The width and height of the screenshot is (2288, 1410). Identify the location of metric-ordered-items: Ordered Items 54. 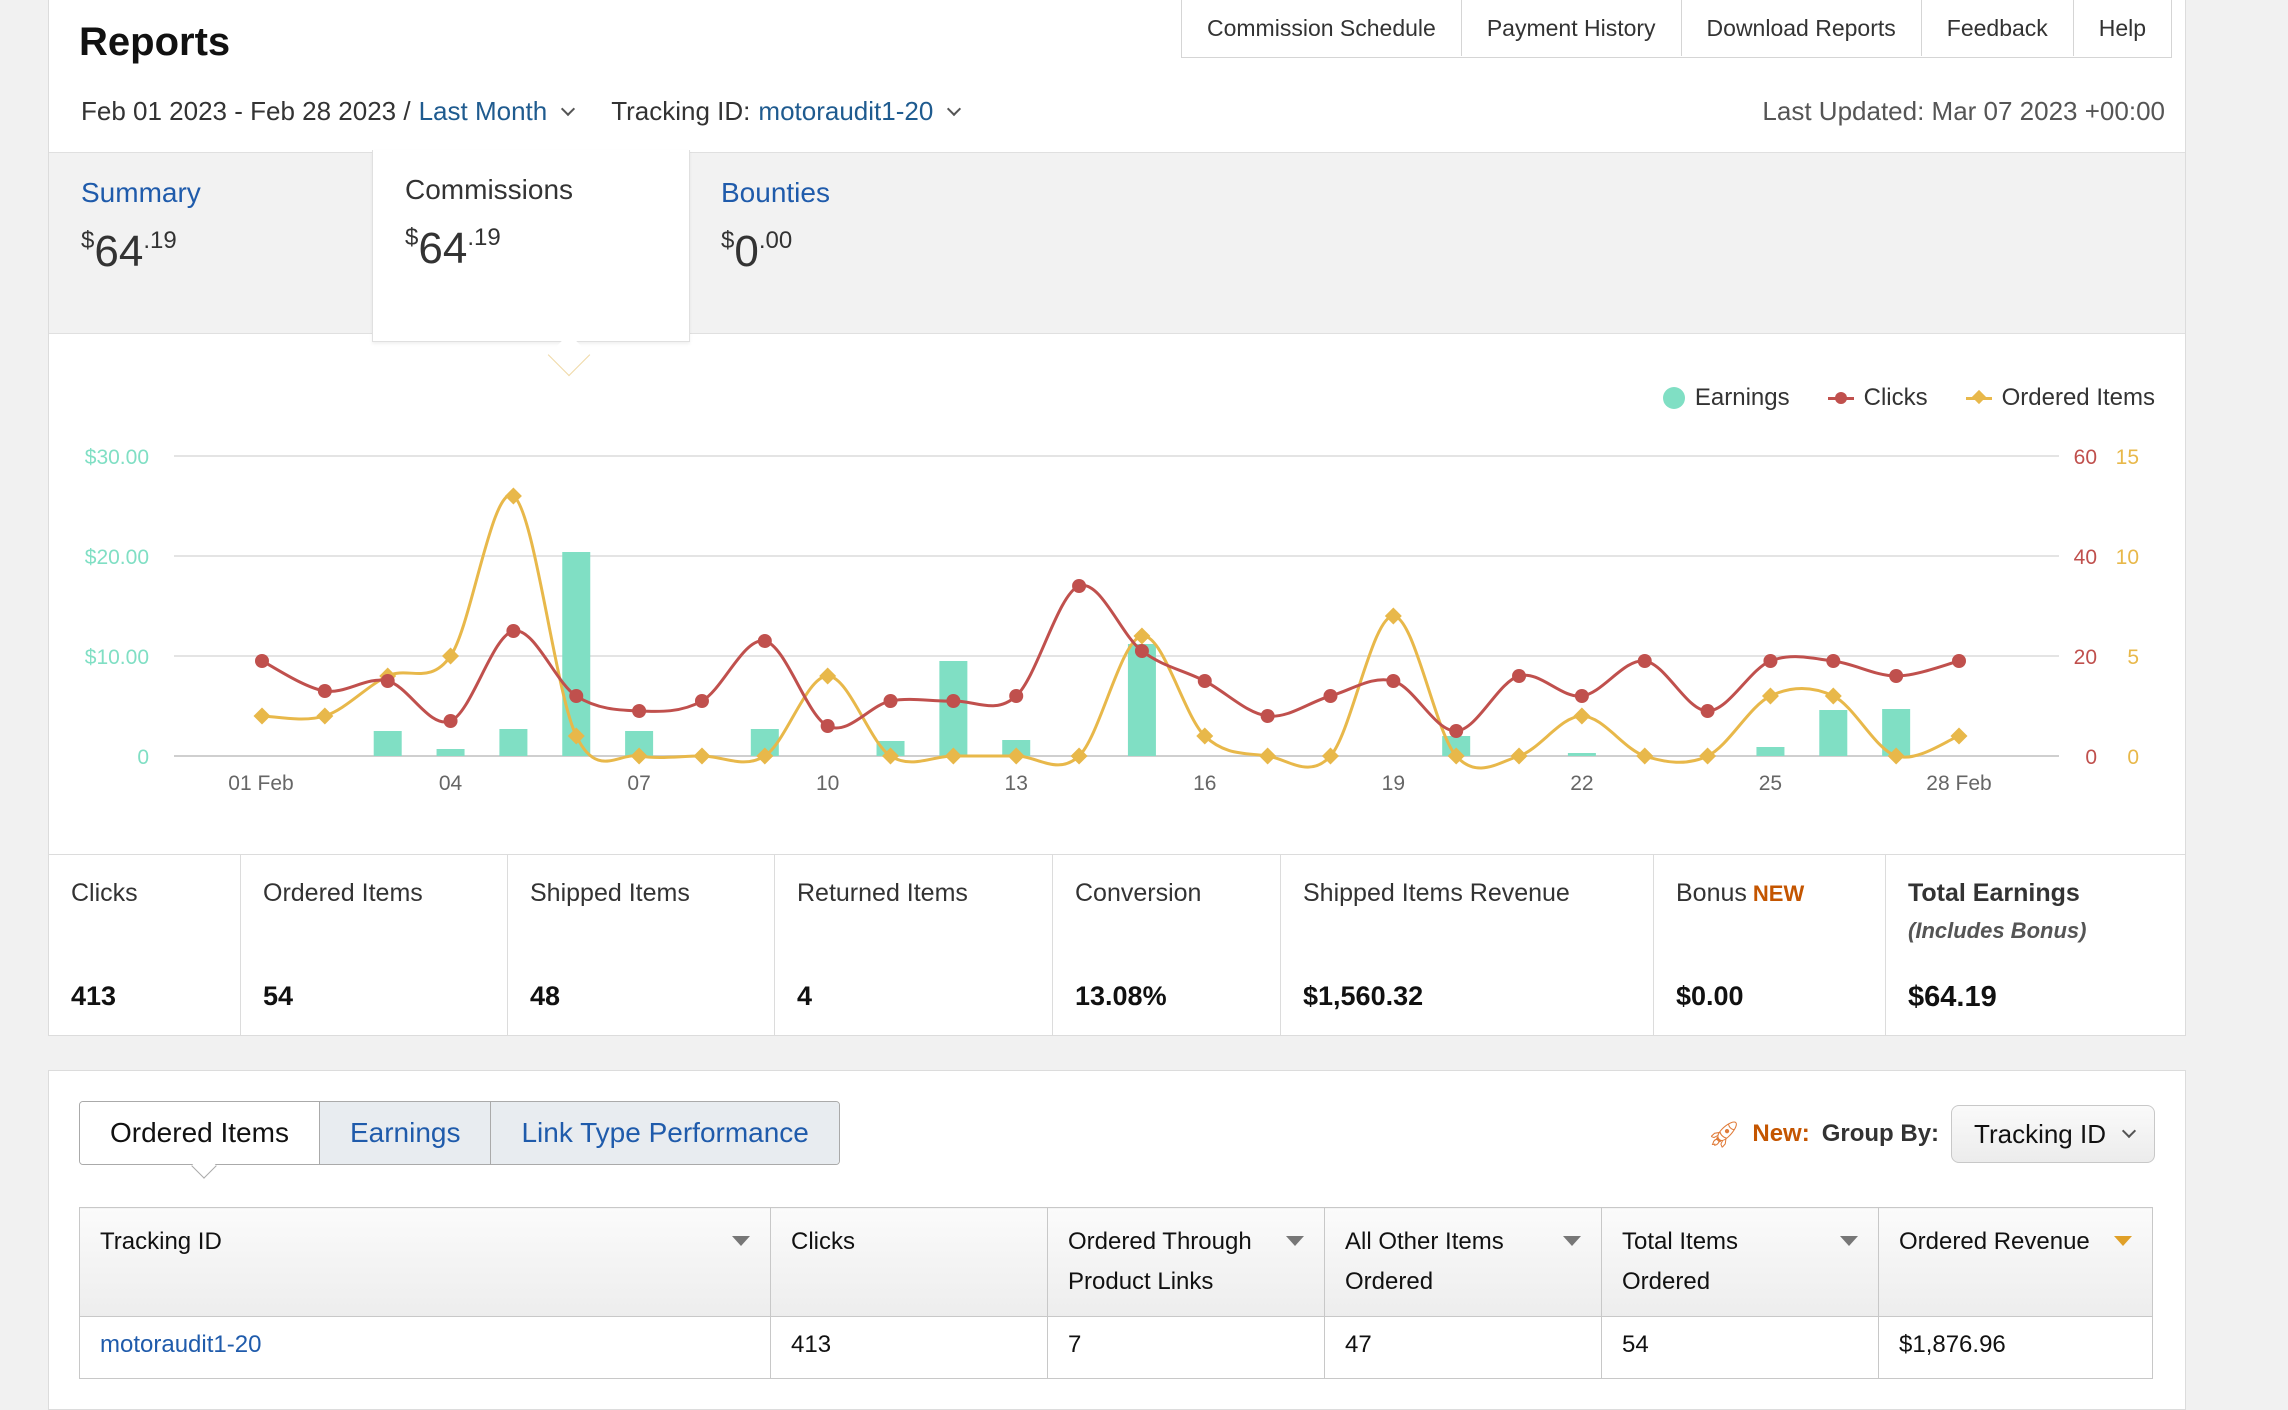
(374, 945).